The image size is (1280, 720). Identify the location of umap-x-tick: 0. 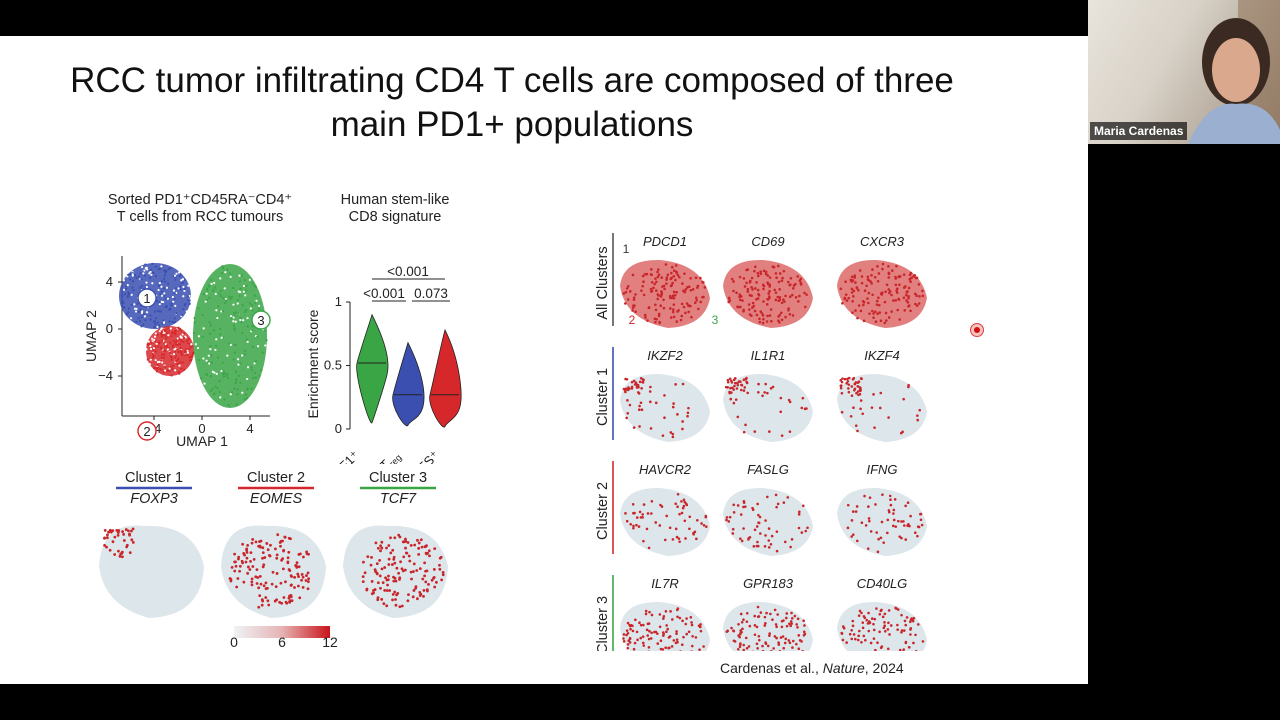
(201, 428).